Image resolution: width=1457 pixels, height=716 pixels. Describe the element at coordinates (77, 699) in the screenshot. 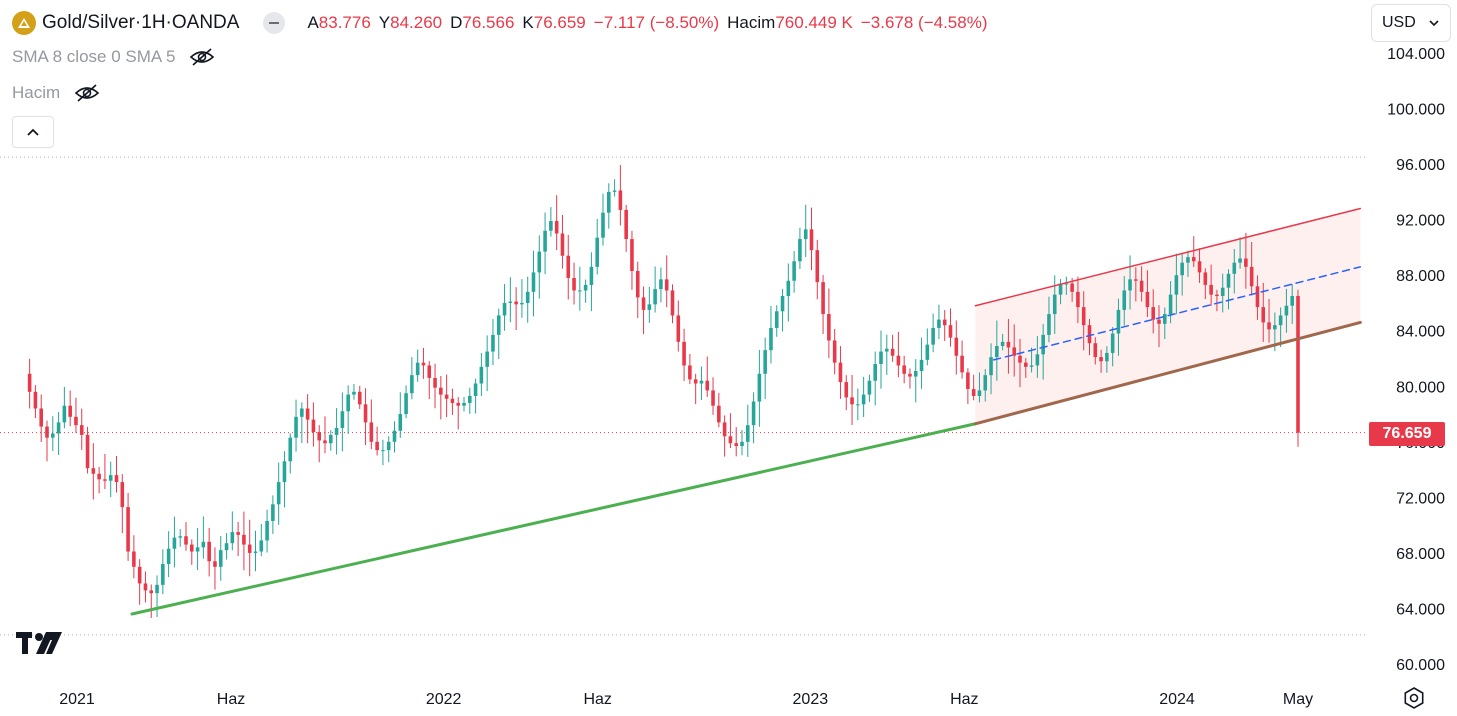

I see `x-tick-label: 2021` at that location.